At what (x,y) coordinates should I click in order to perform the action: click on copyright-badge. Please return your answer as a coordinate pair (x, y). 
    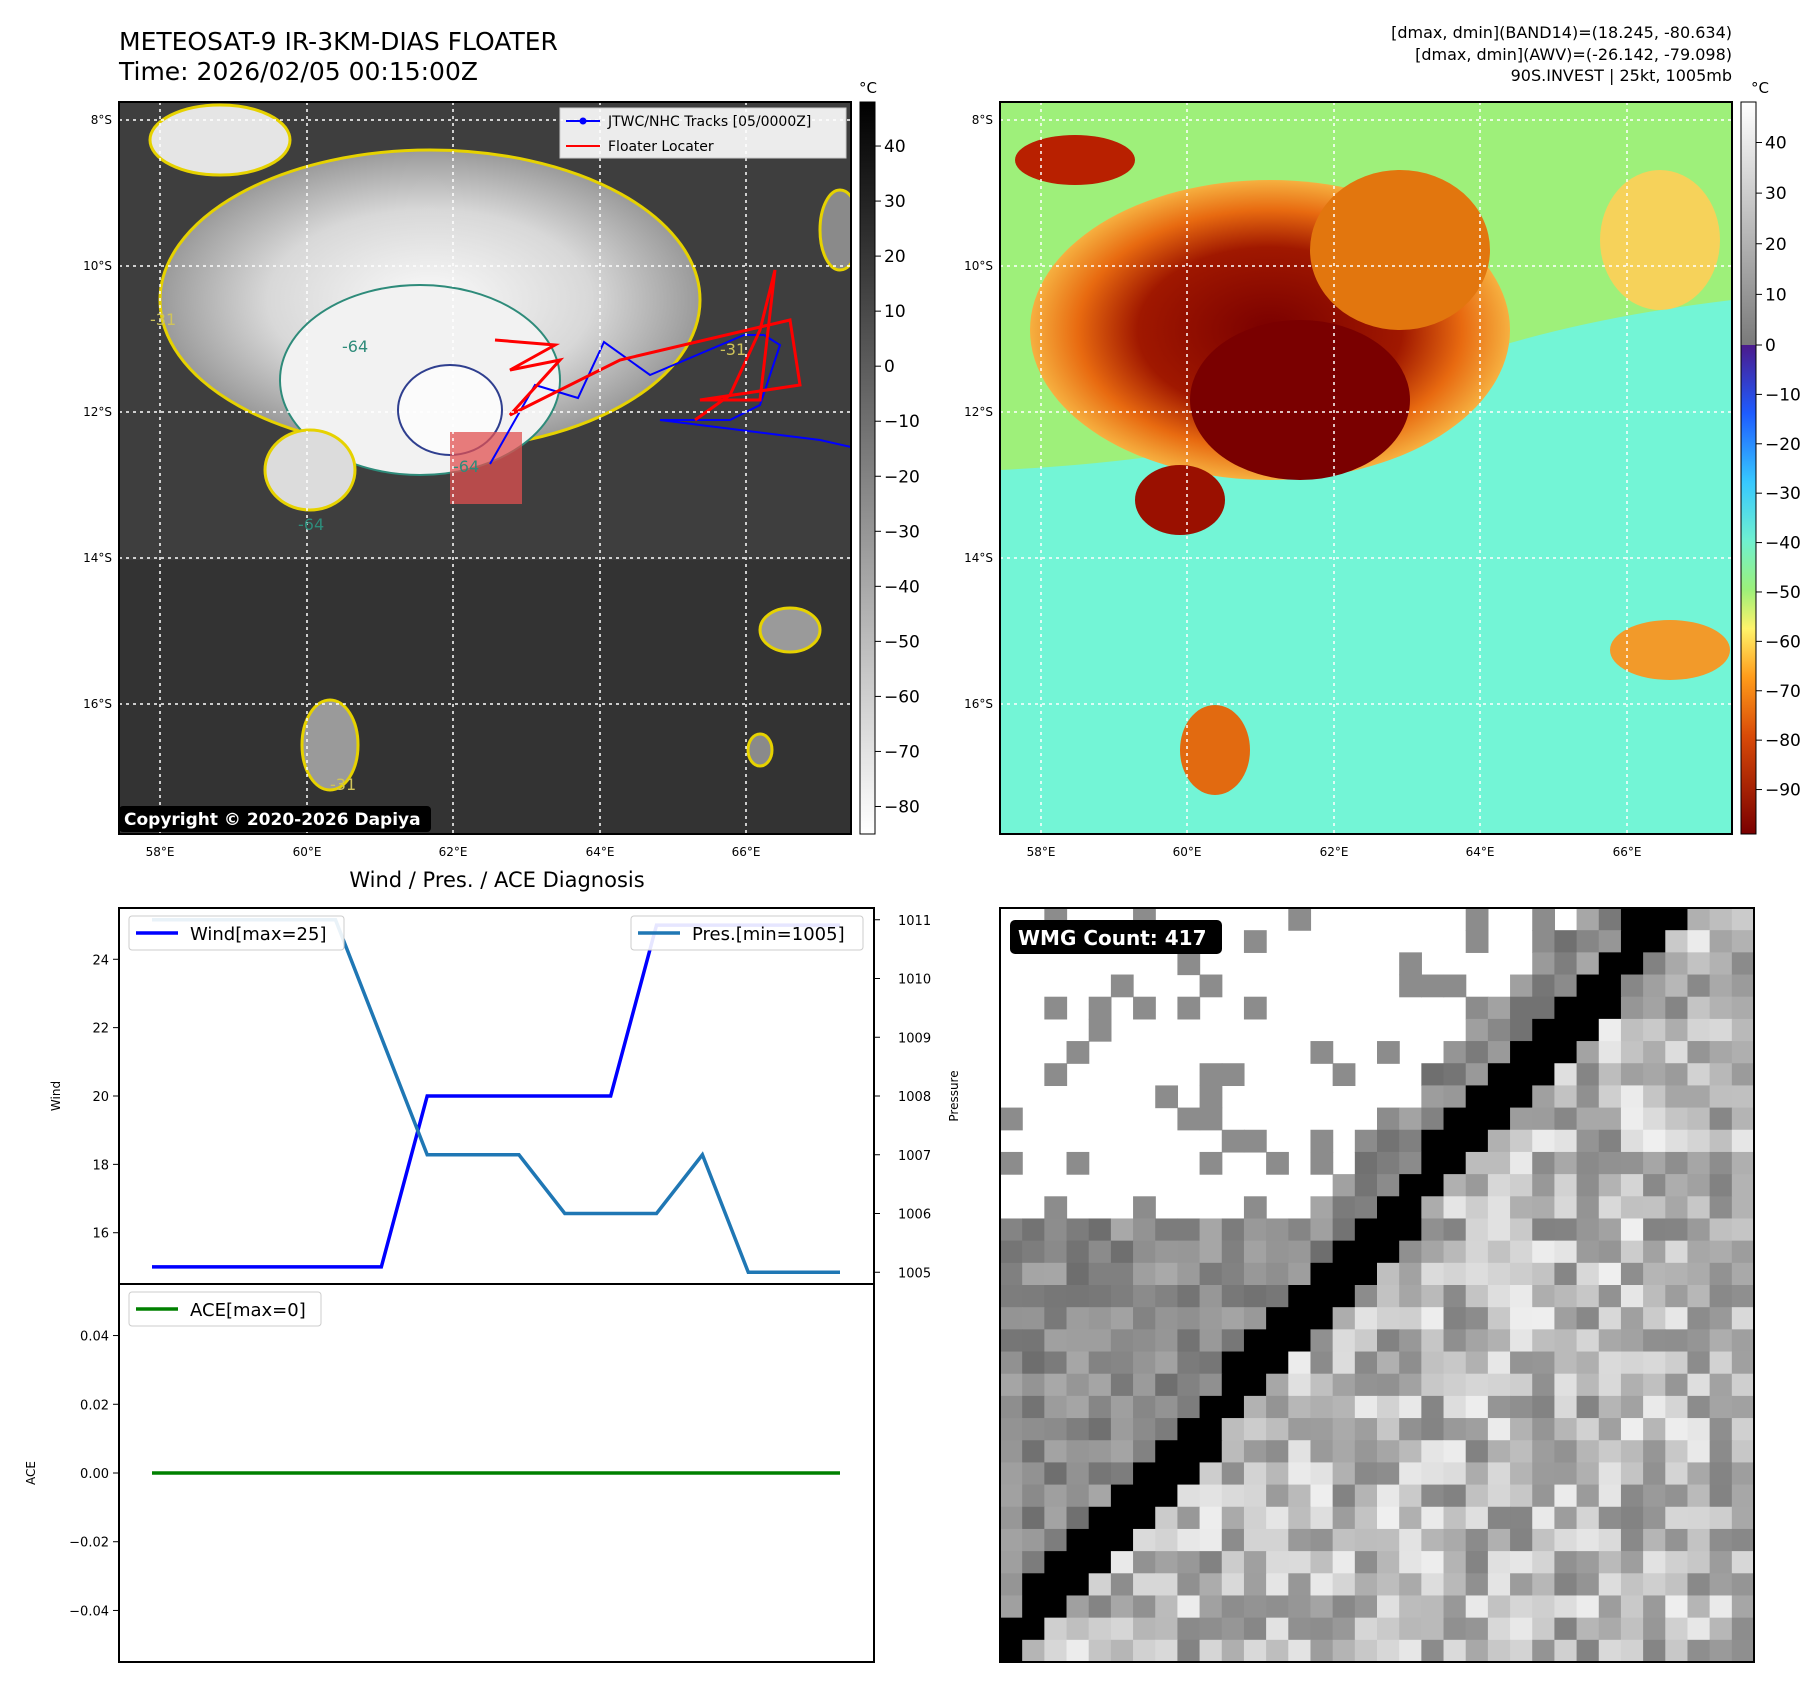
    Looking at the image, I should click on (275, 819).